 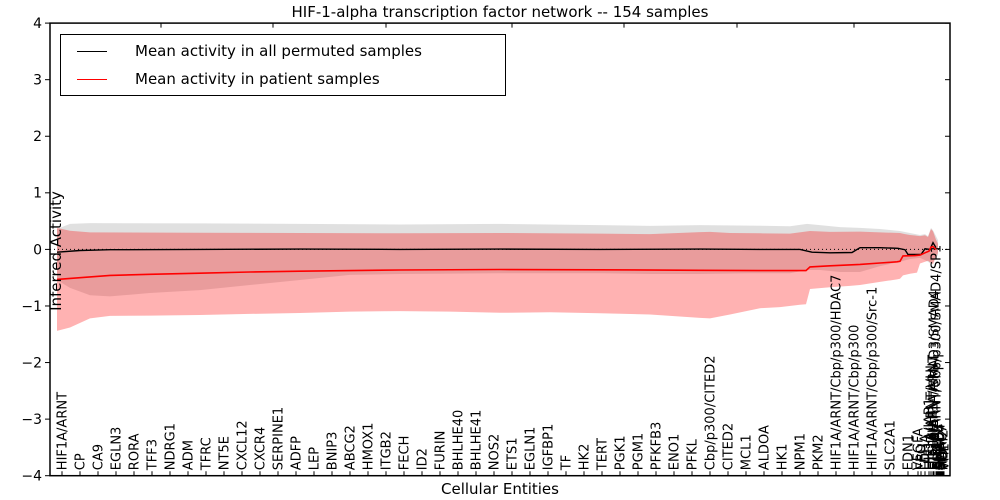 I want to click on x-tick-label: ADM, so click(x=189, y=455).